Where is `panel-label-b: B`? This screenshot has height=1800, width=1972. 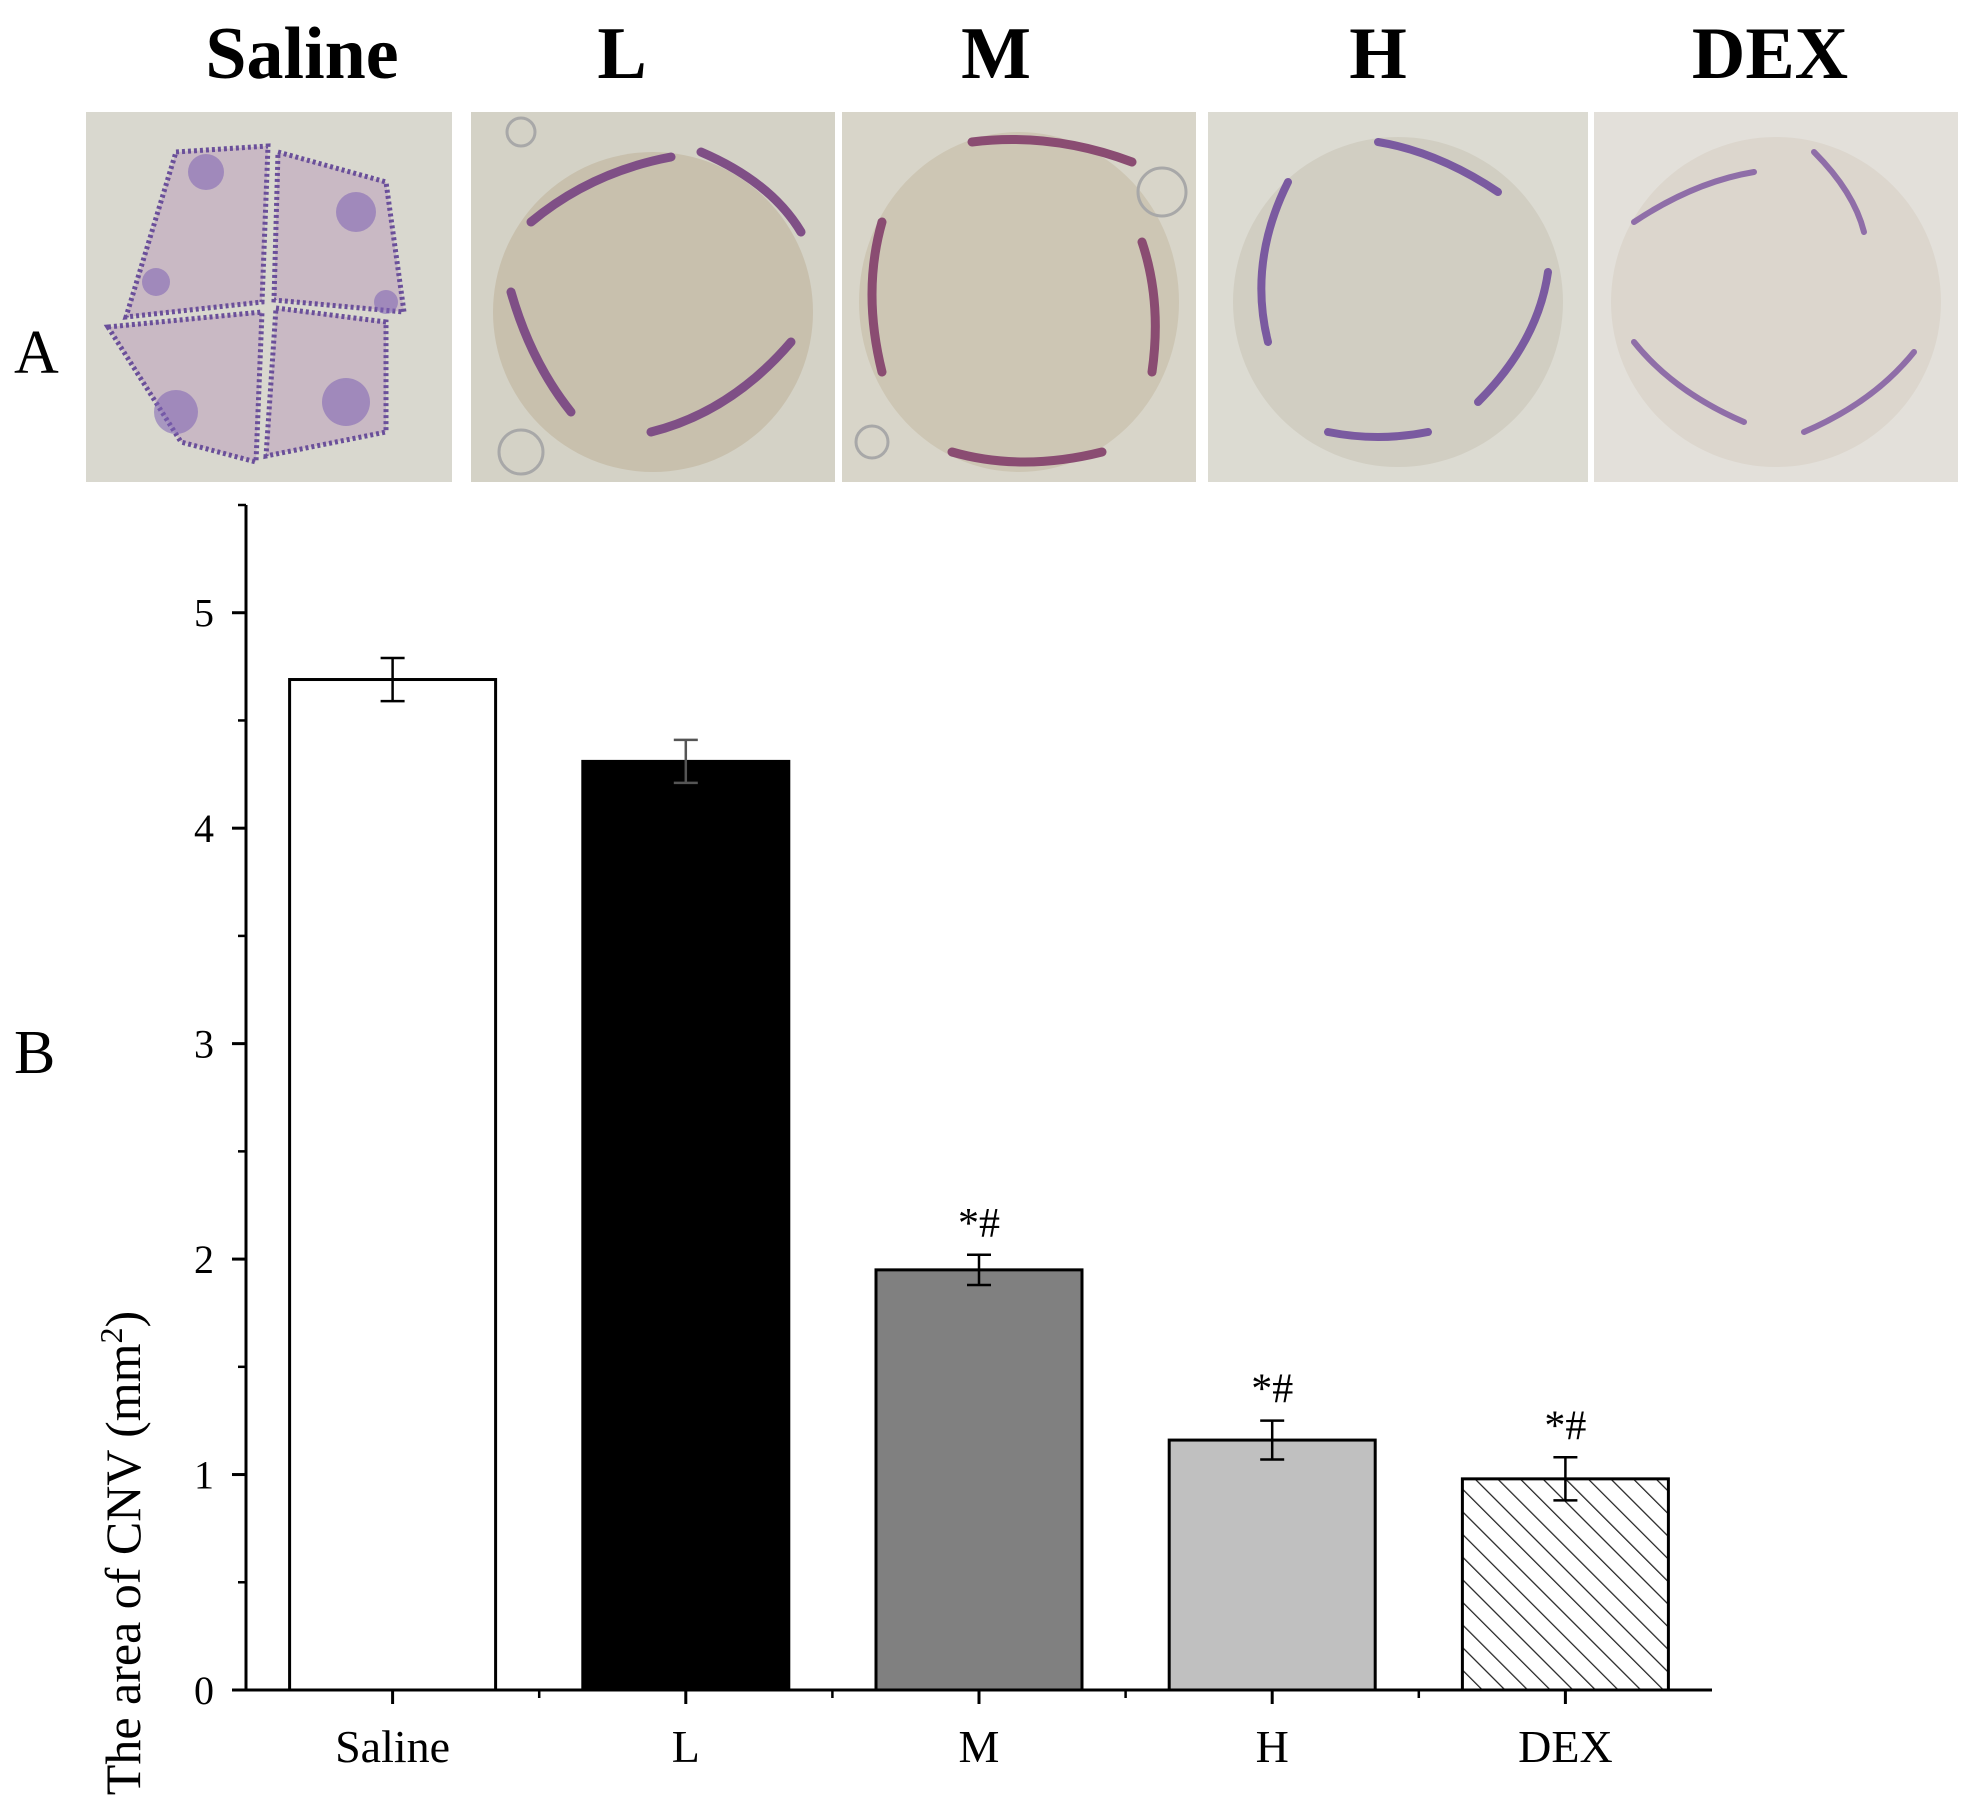 panel-label-b: B is located at coordinates (35, 1053).